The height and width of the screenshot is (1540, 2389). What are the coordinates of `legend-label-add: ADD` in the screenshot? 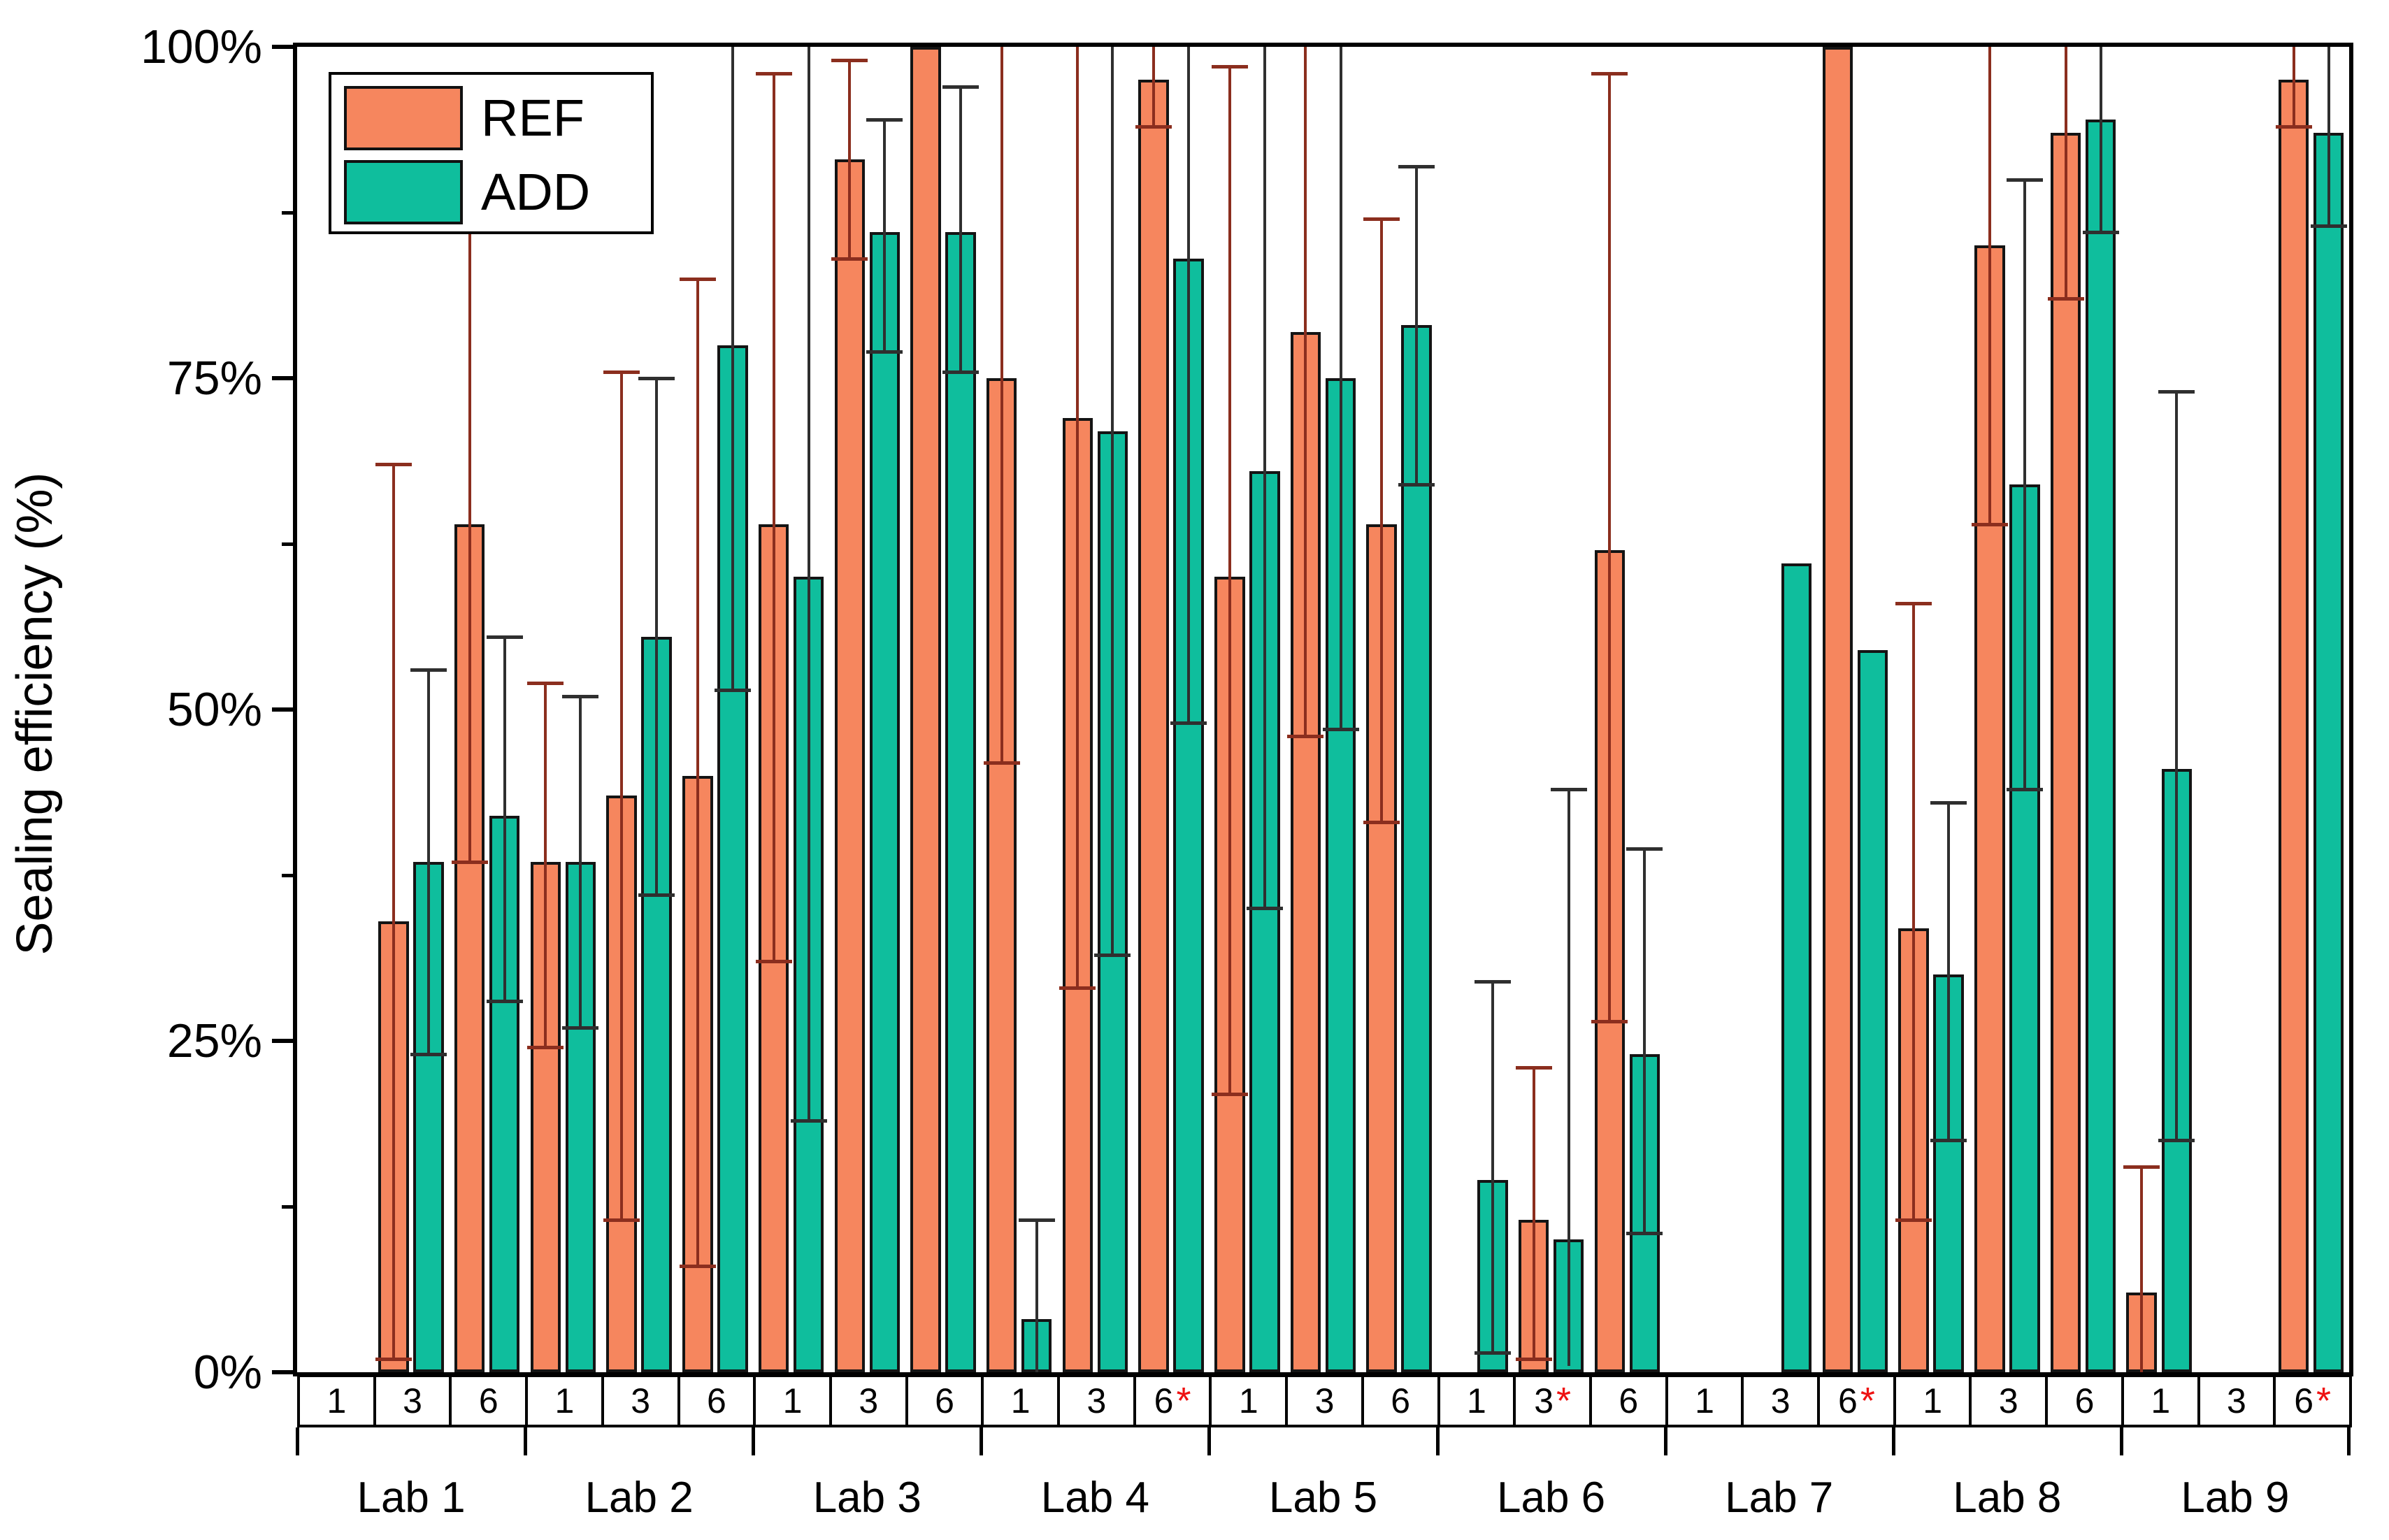 It's located at (536, 192).